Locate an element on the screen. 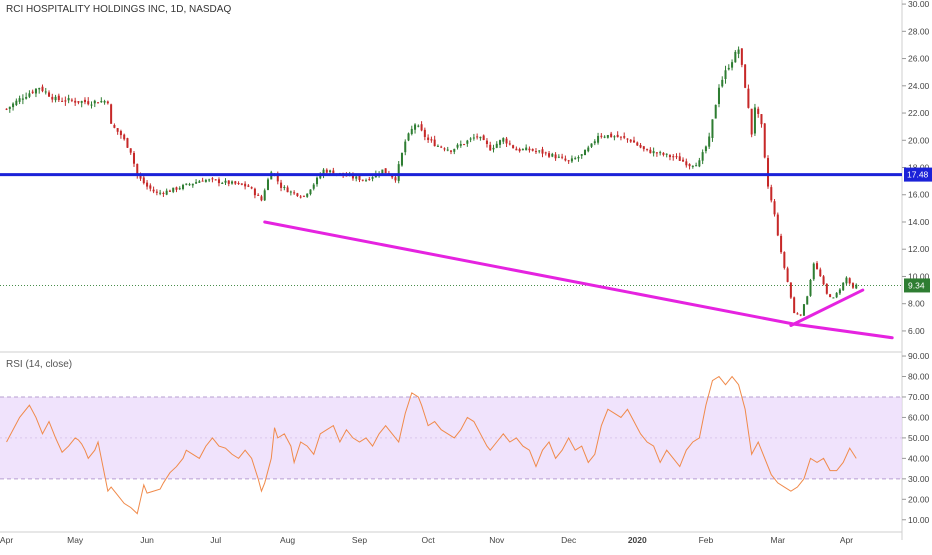 This screenshot has height=555, width=932. price-tick-label: 26.00 is located at coordinates (919, 59).